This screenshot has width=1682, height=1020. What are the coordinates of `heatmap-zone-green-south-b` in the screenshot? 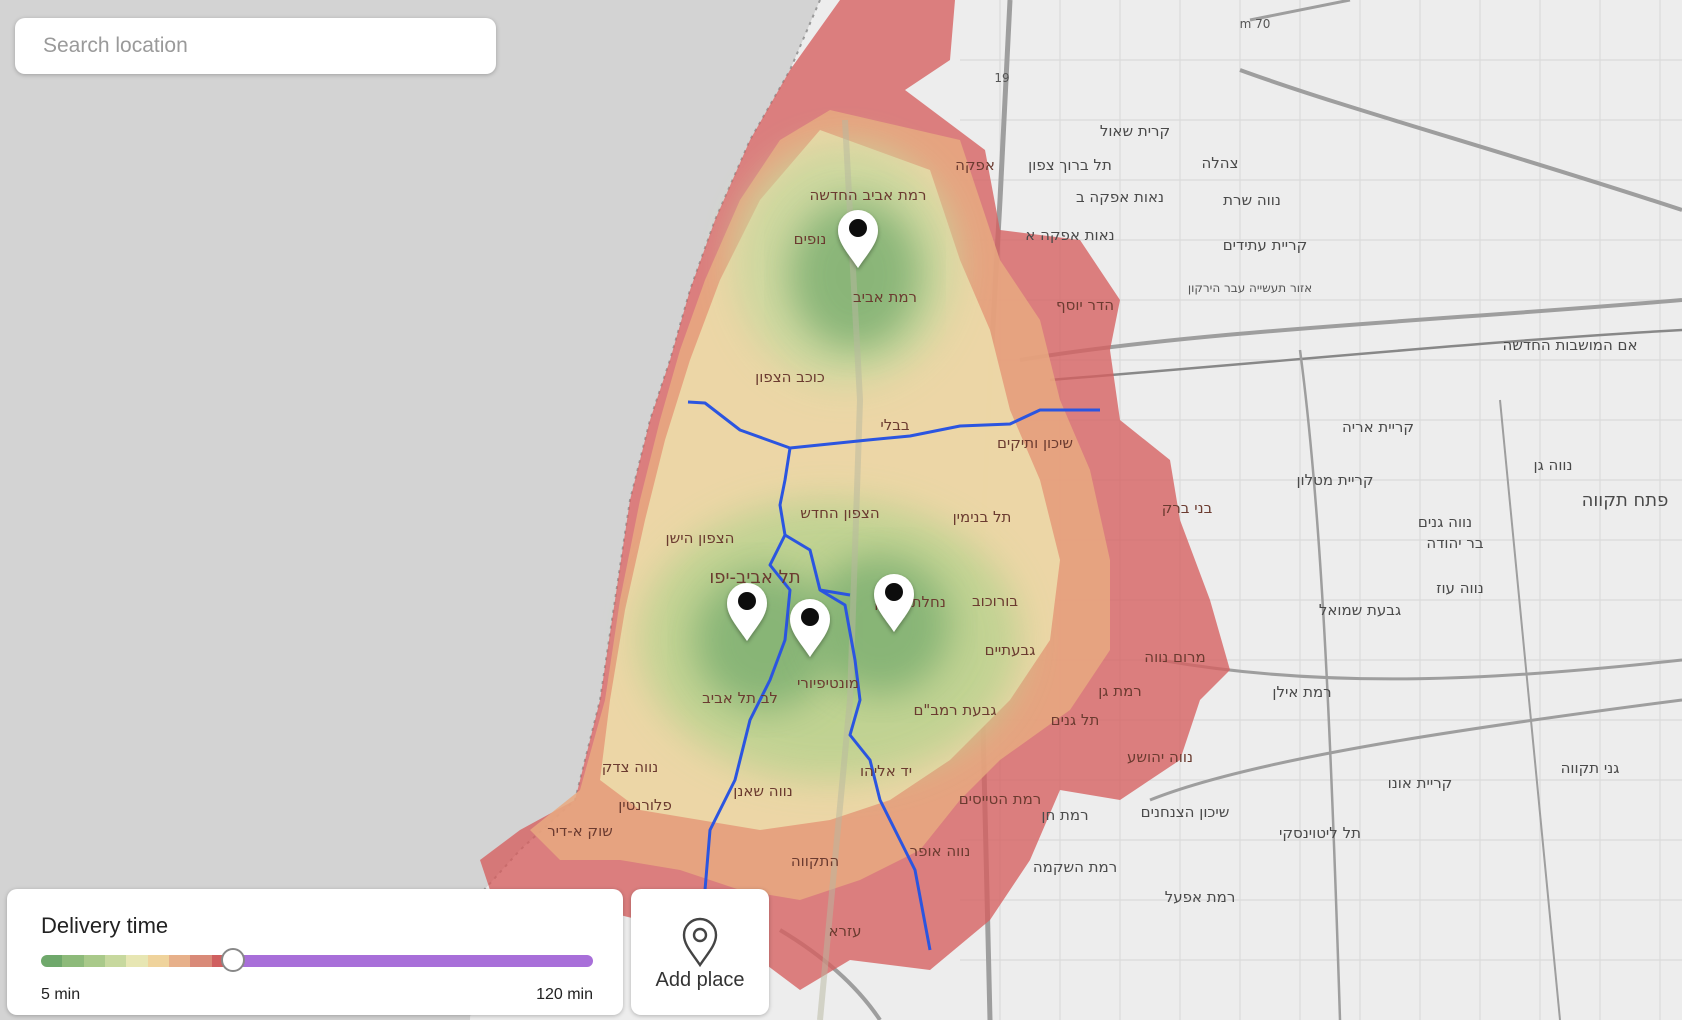 It's located at (880, 625).